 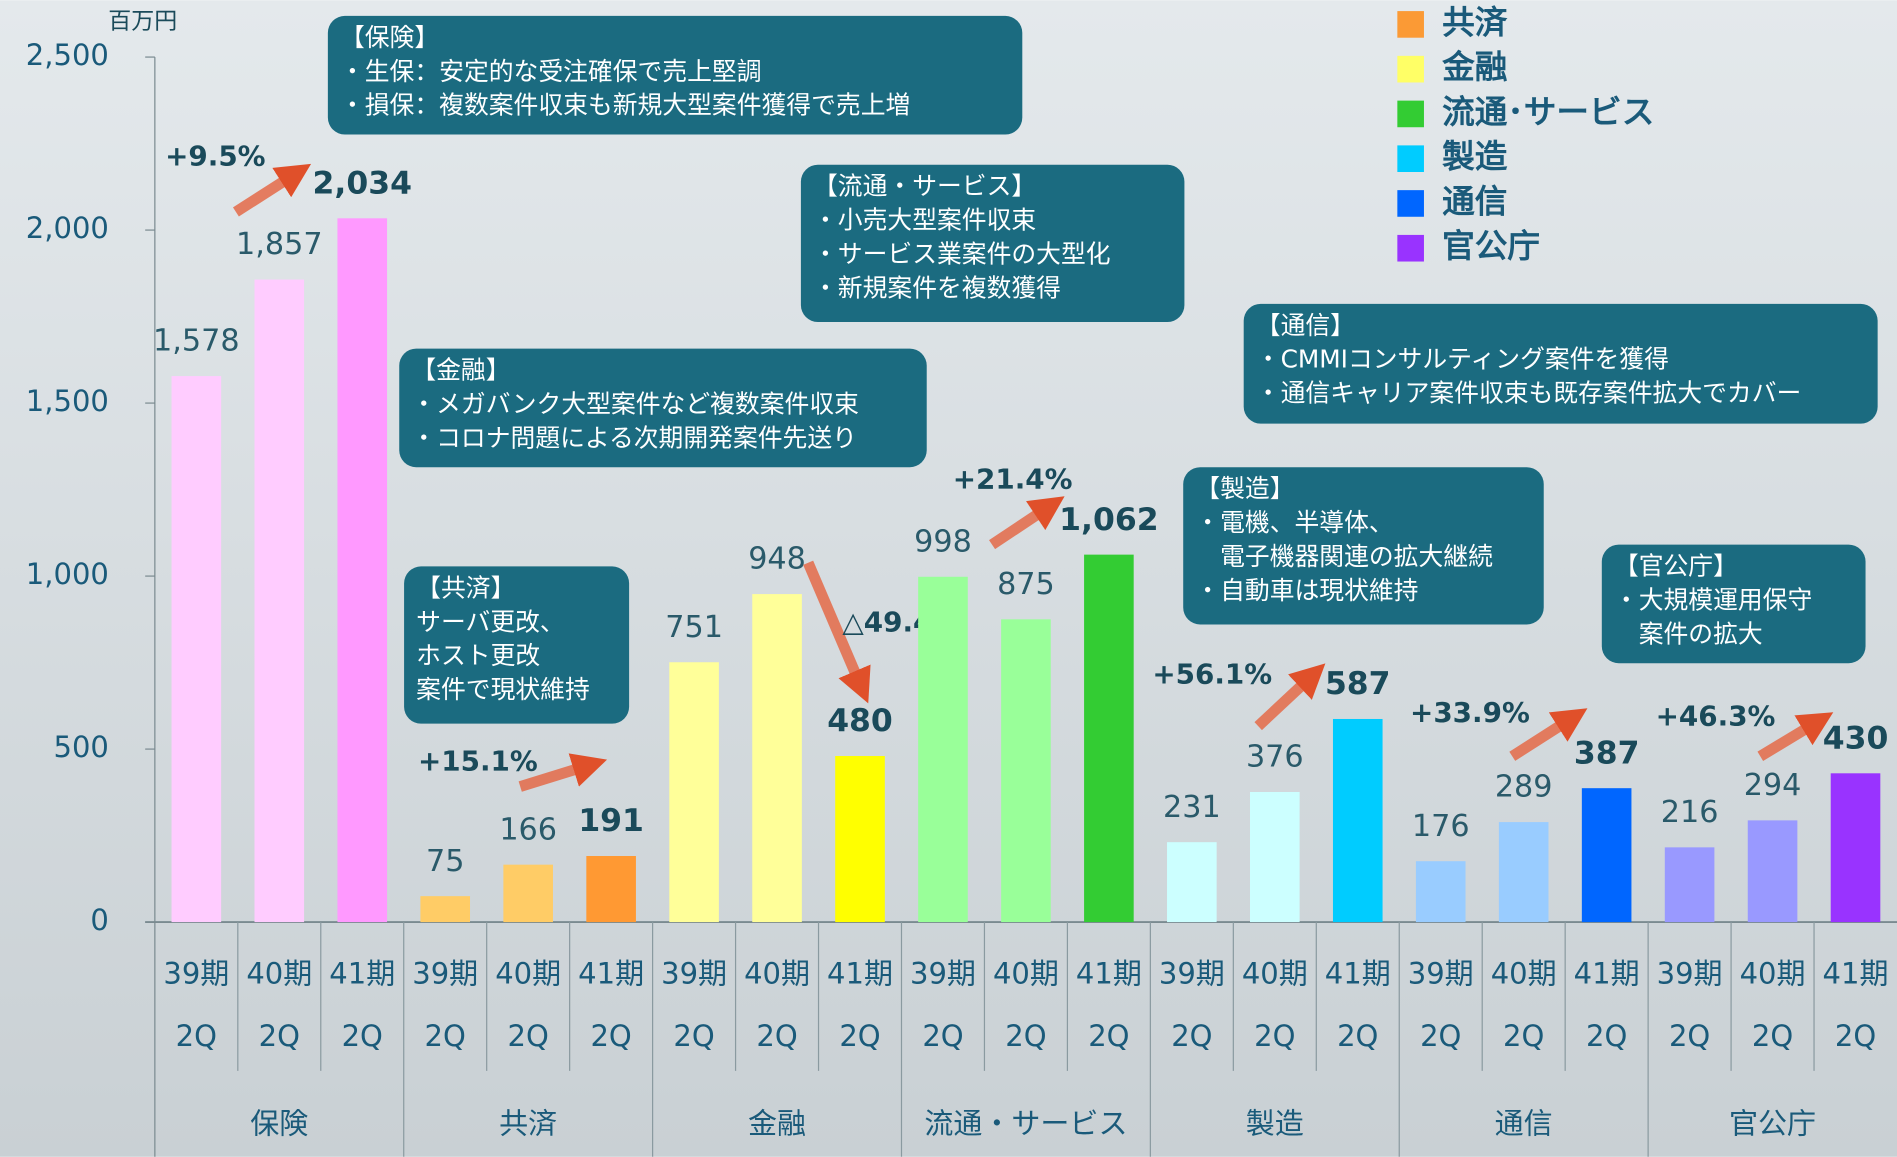 What do you see at coordinates (528, 829) in the screenshot?
I see `value-label: 166` at bounding box center [528, 829].